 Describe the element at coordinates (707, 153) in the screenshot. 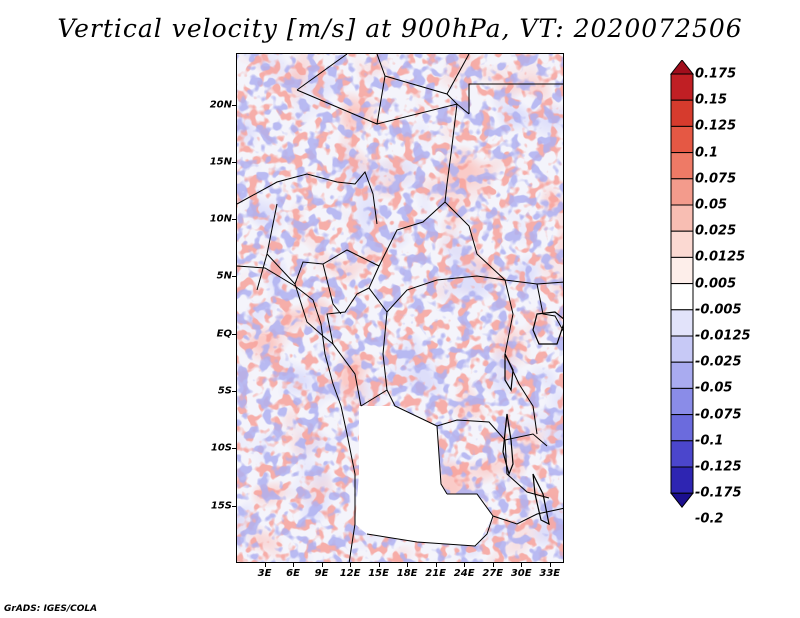

I see `colorbar-label: 0.1` at that location.